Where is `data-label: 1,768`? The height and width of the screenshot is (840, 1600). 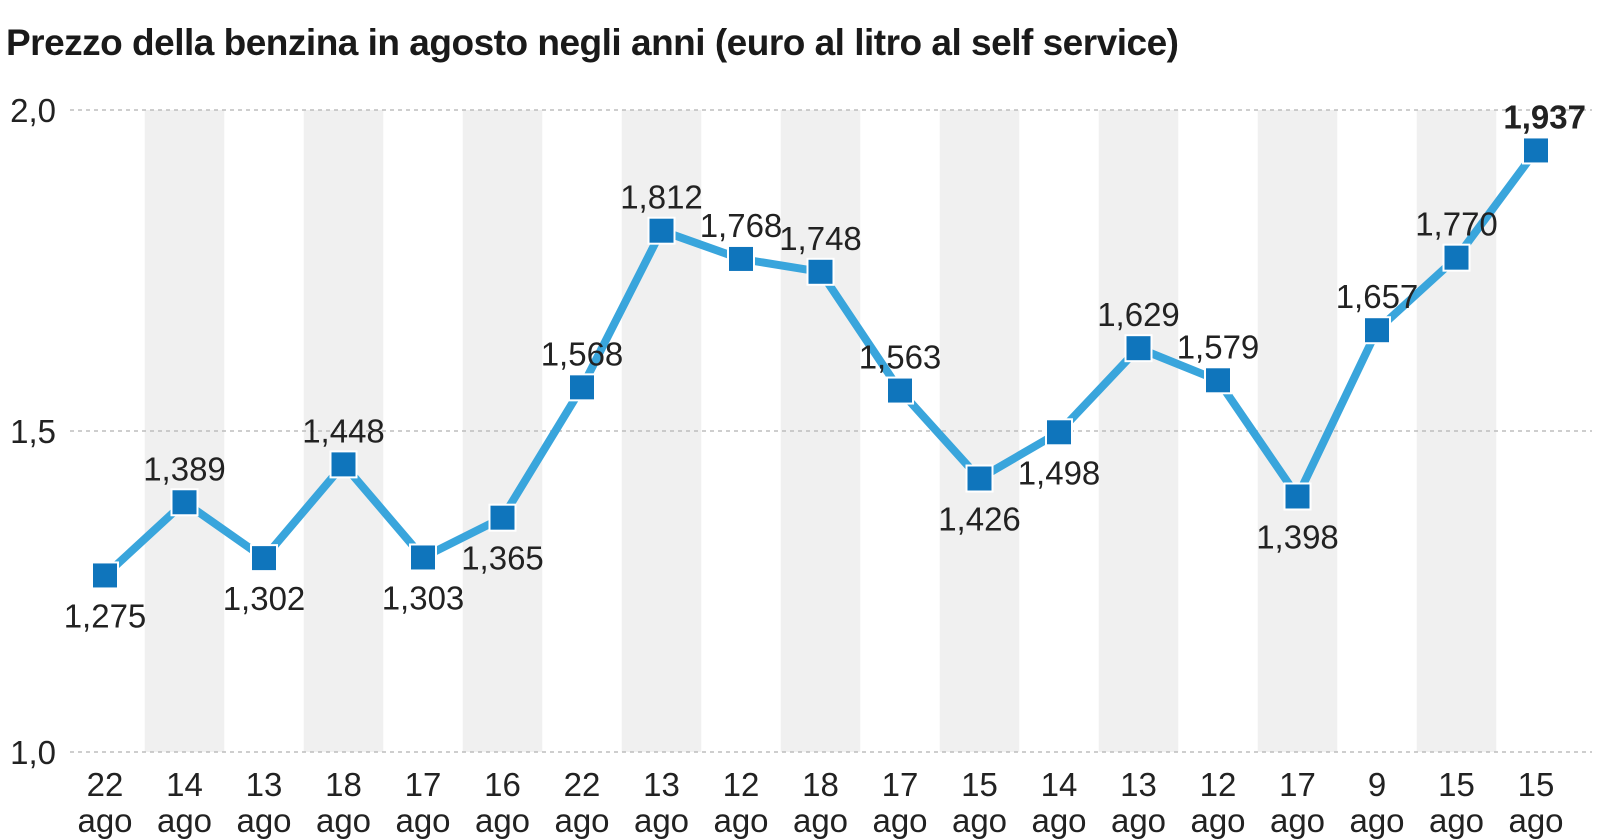
data-label: 1,768 is located at coordinates (741, 225).